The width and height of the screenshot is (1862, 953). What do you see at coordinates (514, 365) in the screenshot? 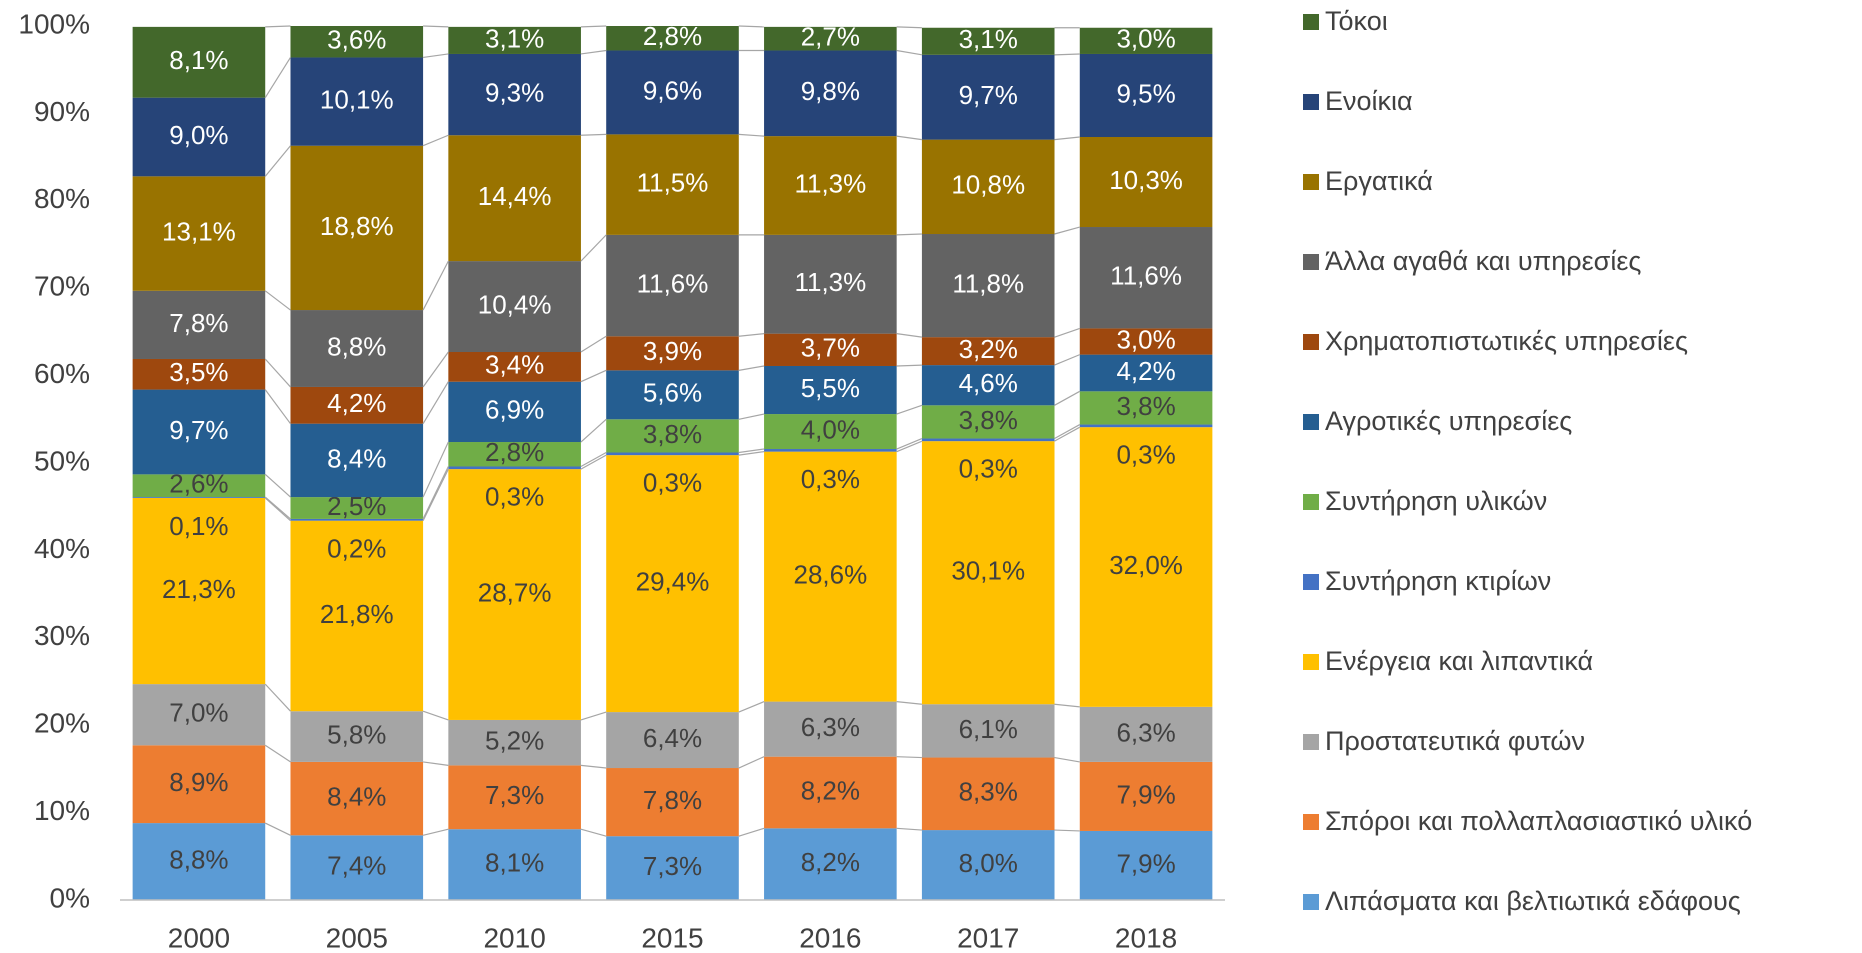
I see `data-label: 3,4%` at bounding box center [514, 365].